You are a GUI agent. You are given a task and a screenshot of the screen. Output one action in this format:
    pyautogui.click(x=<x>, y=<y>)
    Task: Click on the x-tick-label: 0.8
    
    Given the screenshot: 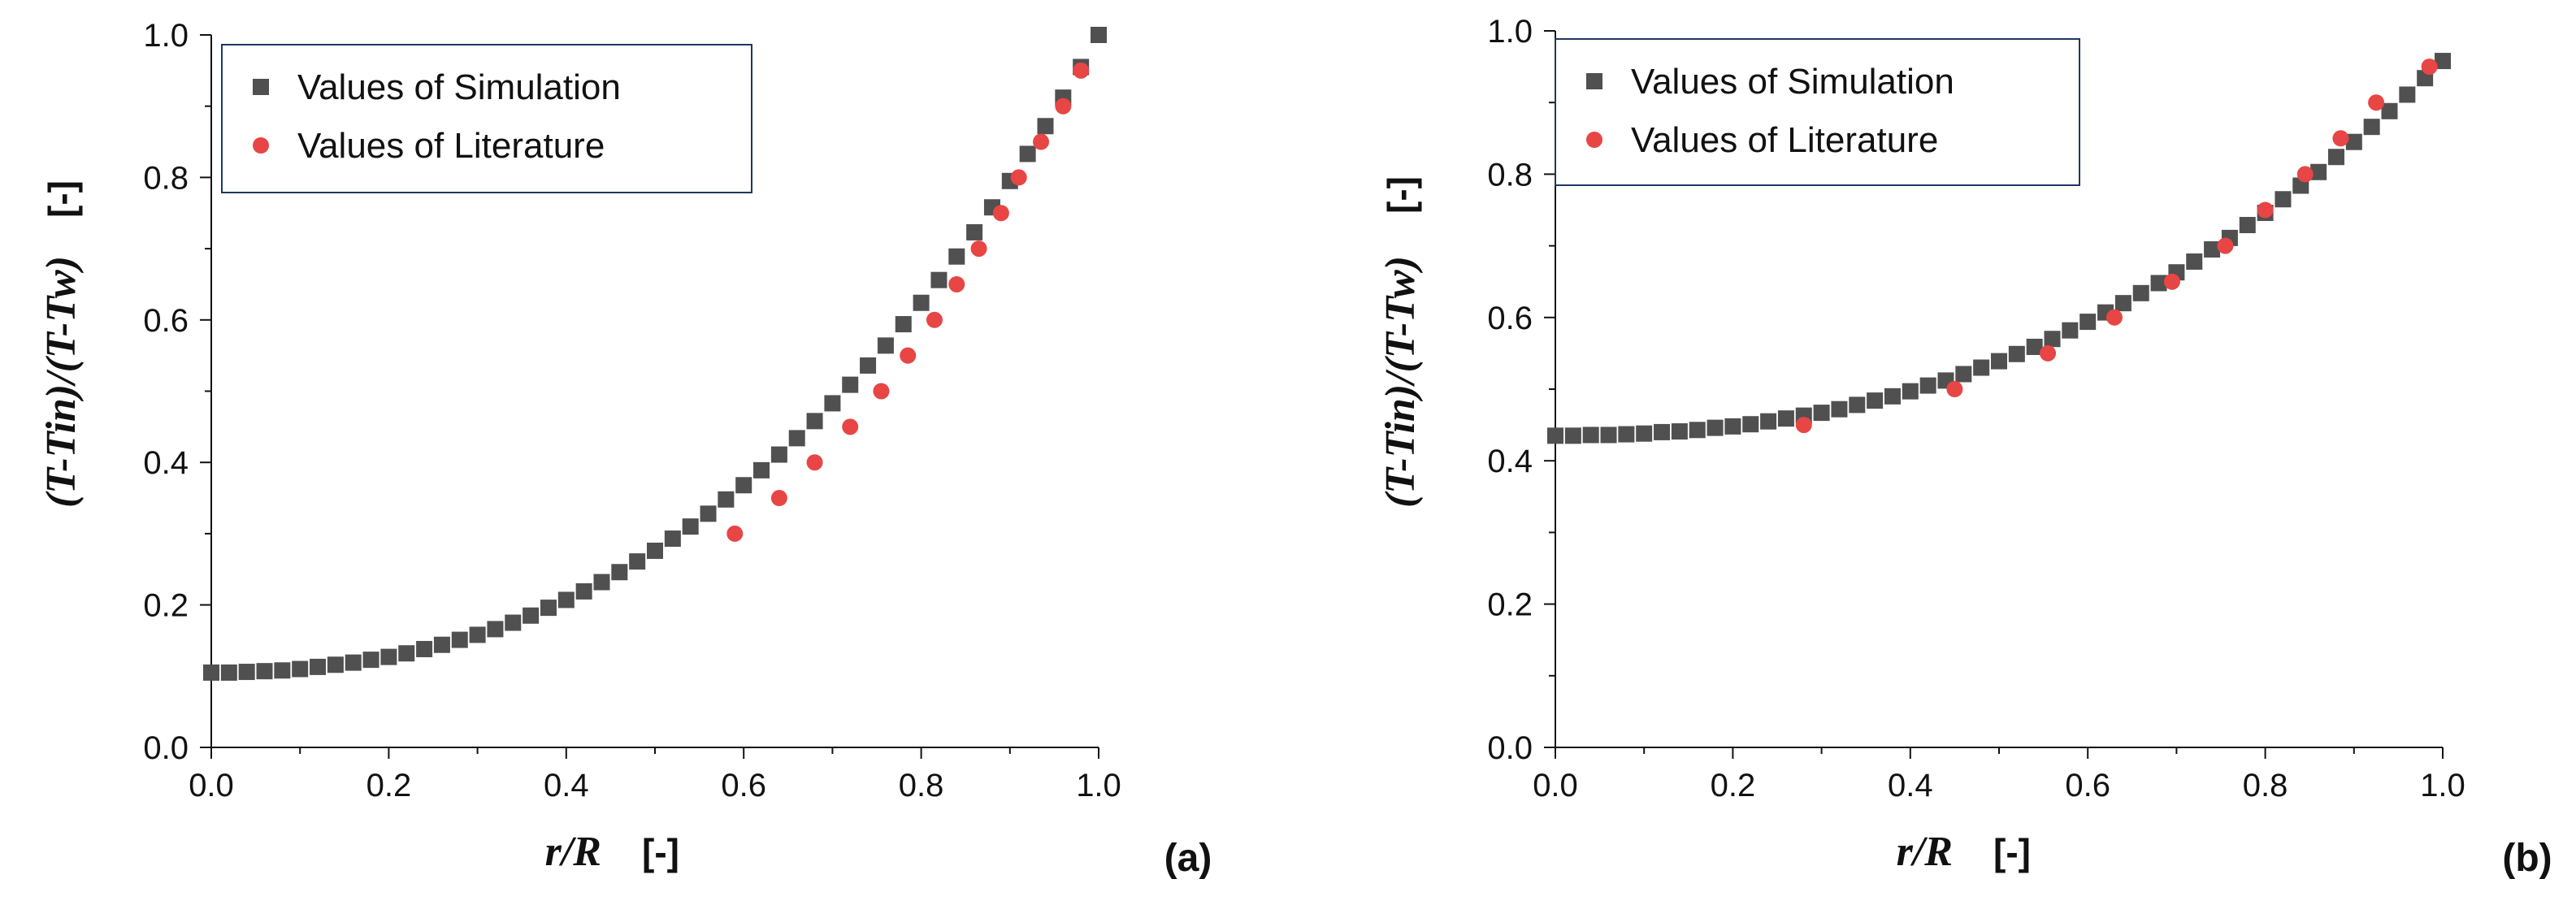 What is the action you would take?
    pyautogui.click(x=2265, y=785)
    